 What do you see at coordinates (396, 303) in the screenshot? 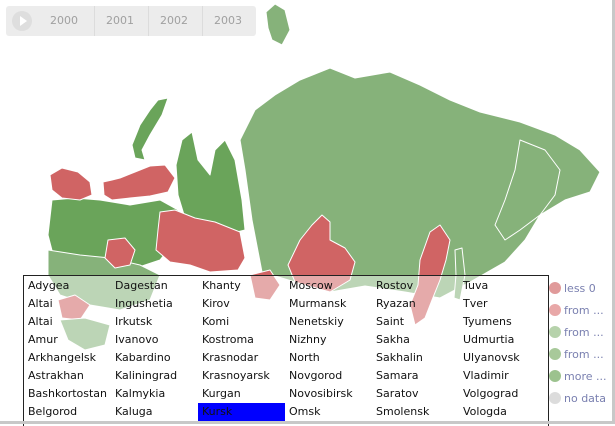
I see `region-list-item: Ryazan` at bounding box center [396, 303].